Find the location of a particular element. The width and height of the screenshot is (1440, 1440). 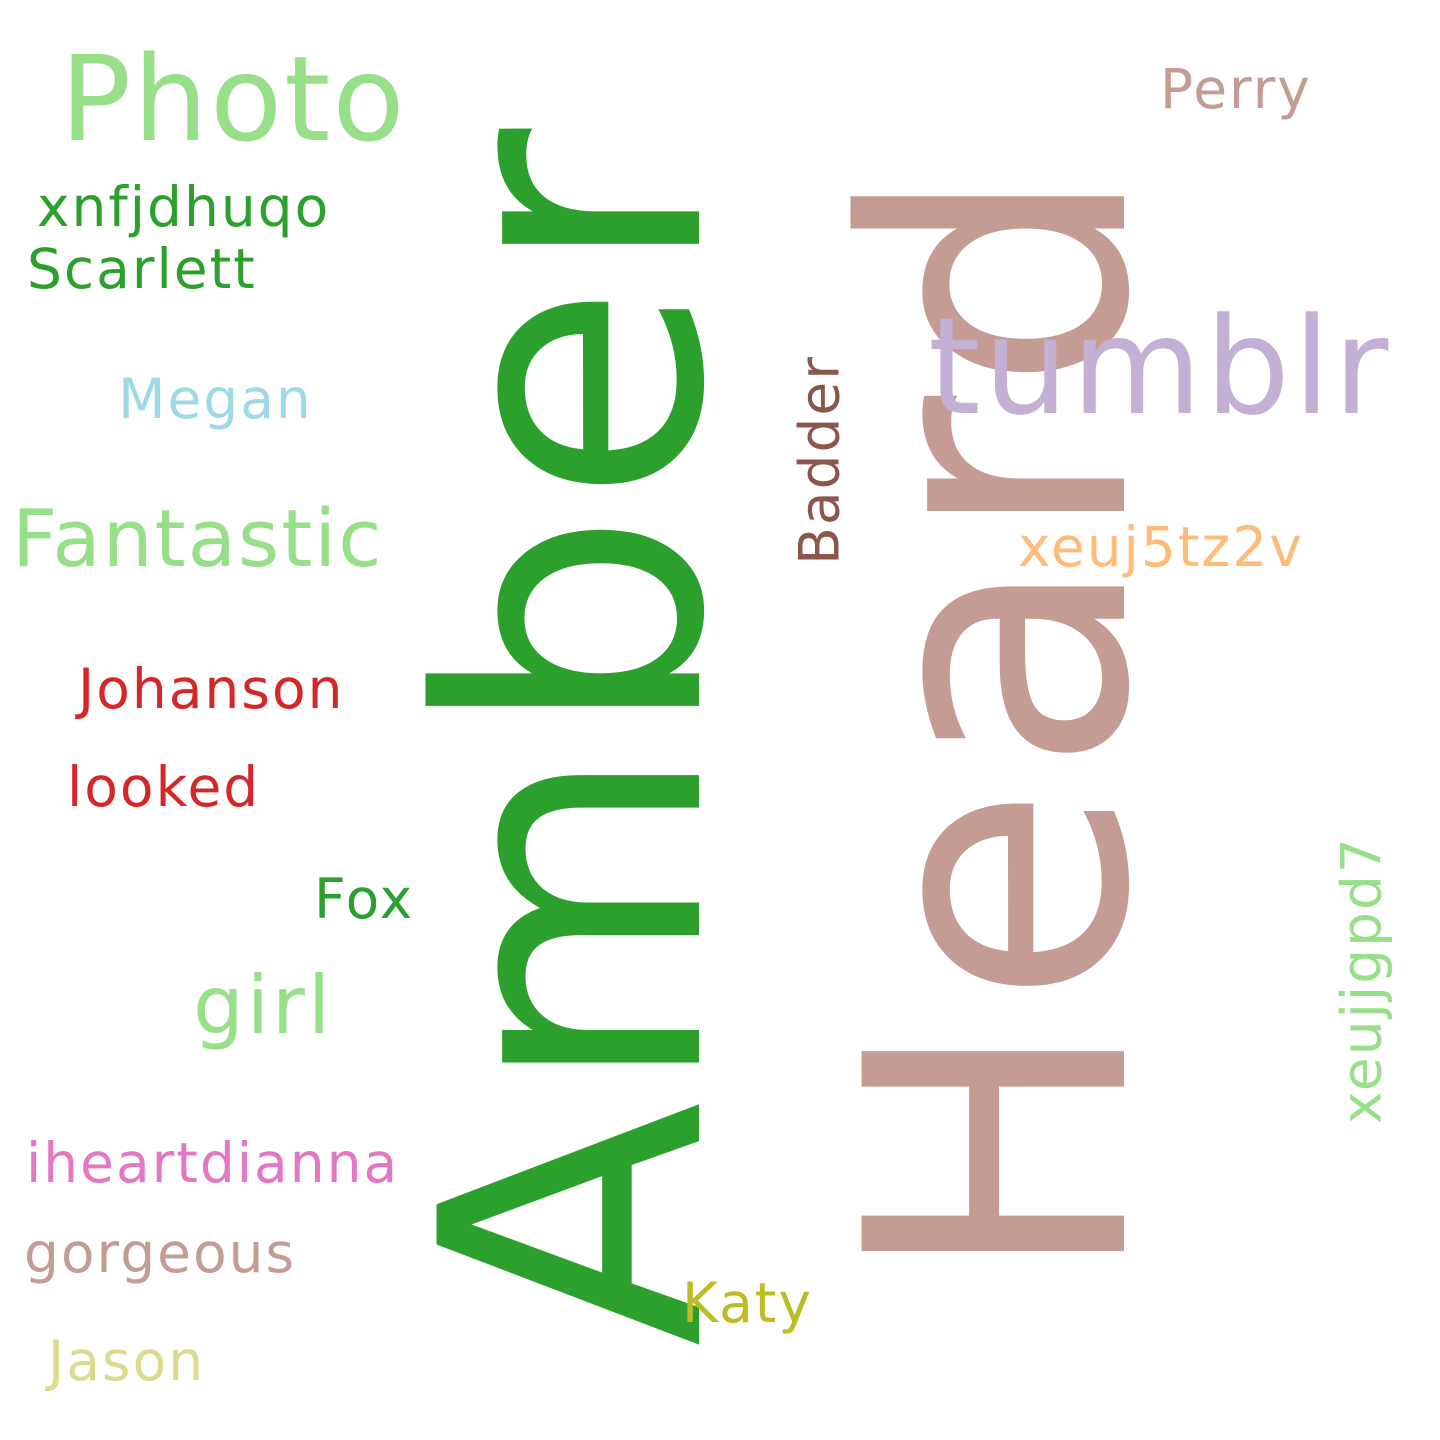

word-tumblr: tumblr is located at coordinates (1160, 367).